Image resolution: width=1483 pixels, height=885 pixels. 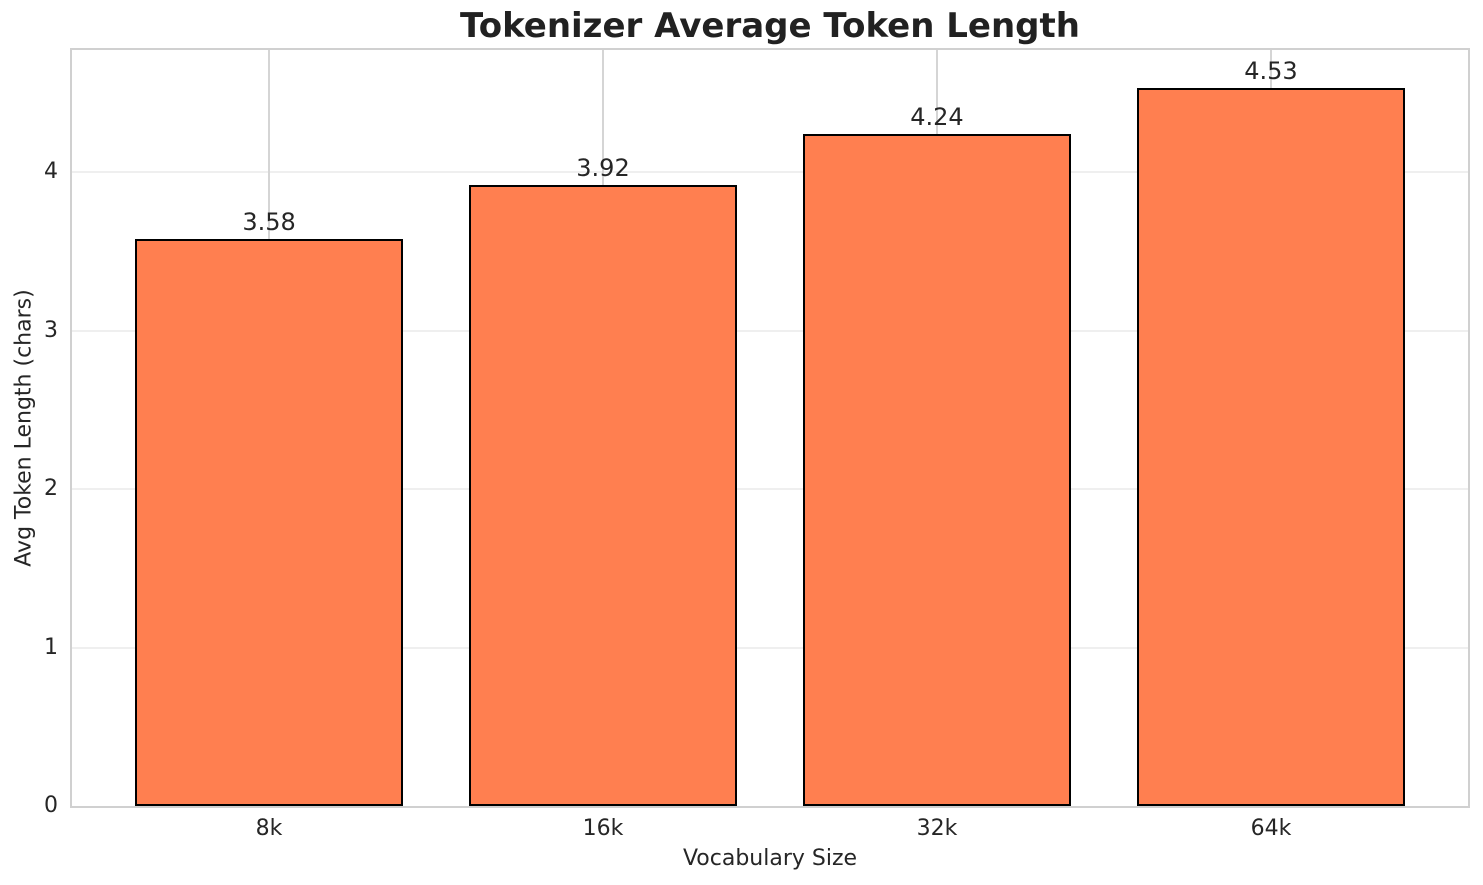 What do you see at coordinates (51, 172) in the screenshot?
I see `y-tick-label: 4` at bounding box center [51, 172].